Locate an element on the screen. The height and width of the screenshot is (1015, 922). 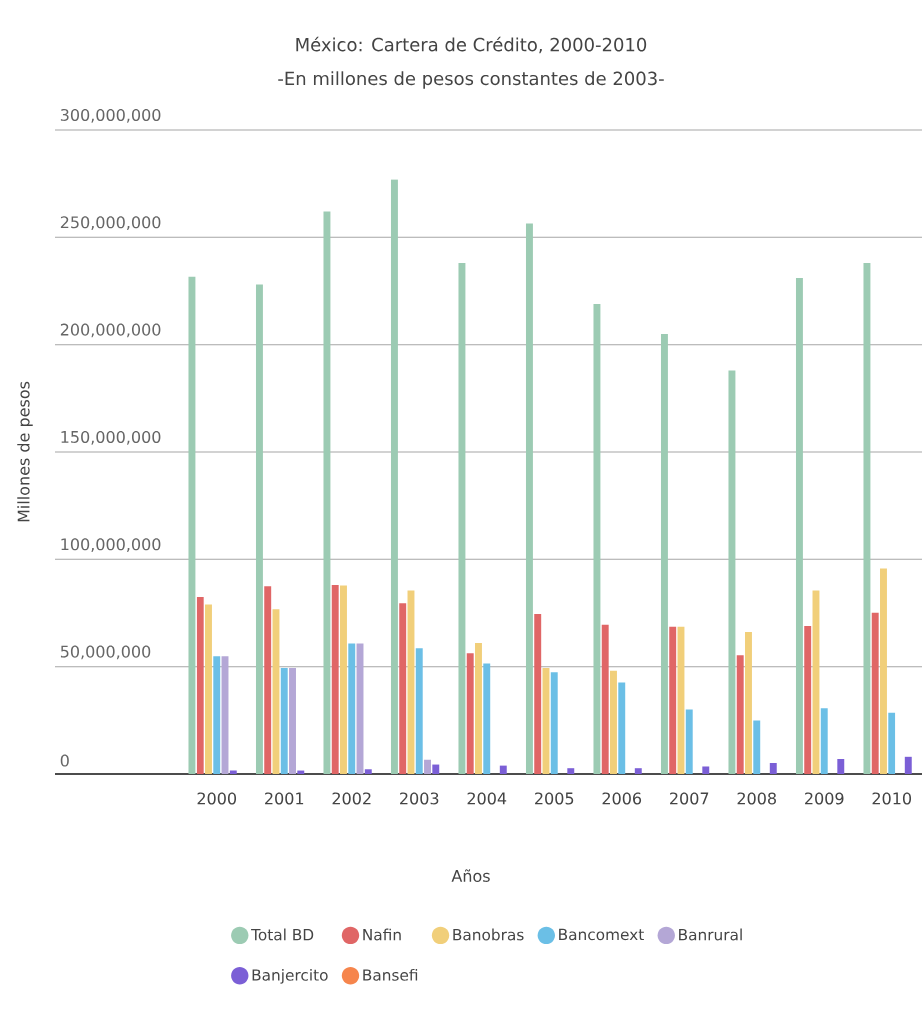
x-tick-label: 2010 is located at coordinates (892, 798).